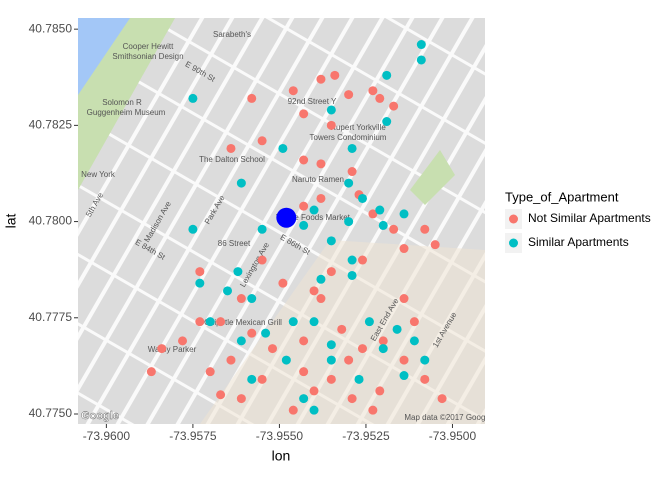 The width and height of the screenshot is (672, 480). I want to click on map-label: New York, so click(98, 174).